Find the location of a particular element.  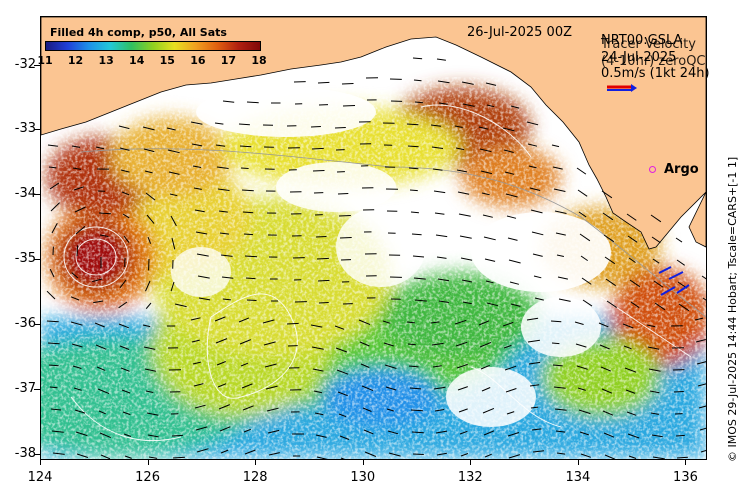

x-tick-label: 128 is located at coordinates (255, 477).